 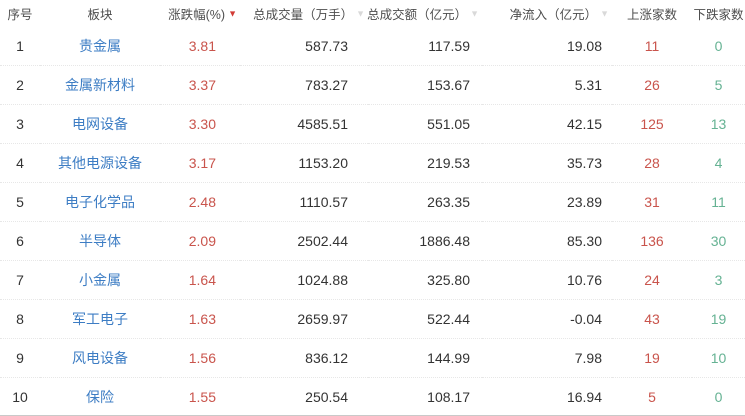 I want to click on header-turnover-label: 总成交额（亿元）, so click(x=417, y=15).